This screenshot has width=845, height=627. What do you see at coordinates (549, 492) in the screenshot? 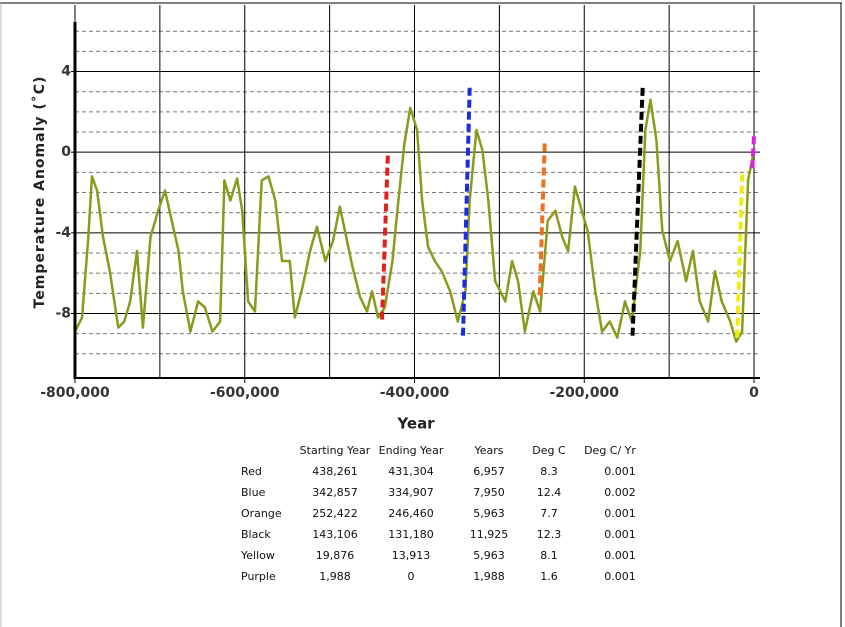
I see `table-cell: 12.4` at bounding box center [549, 492].